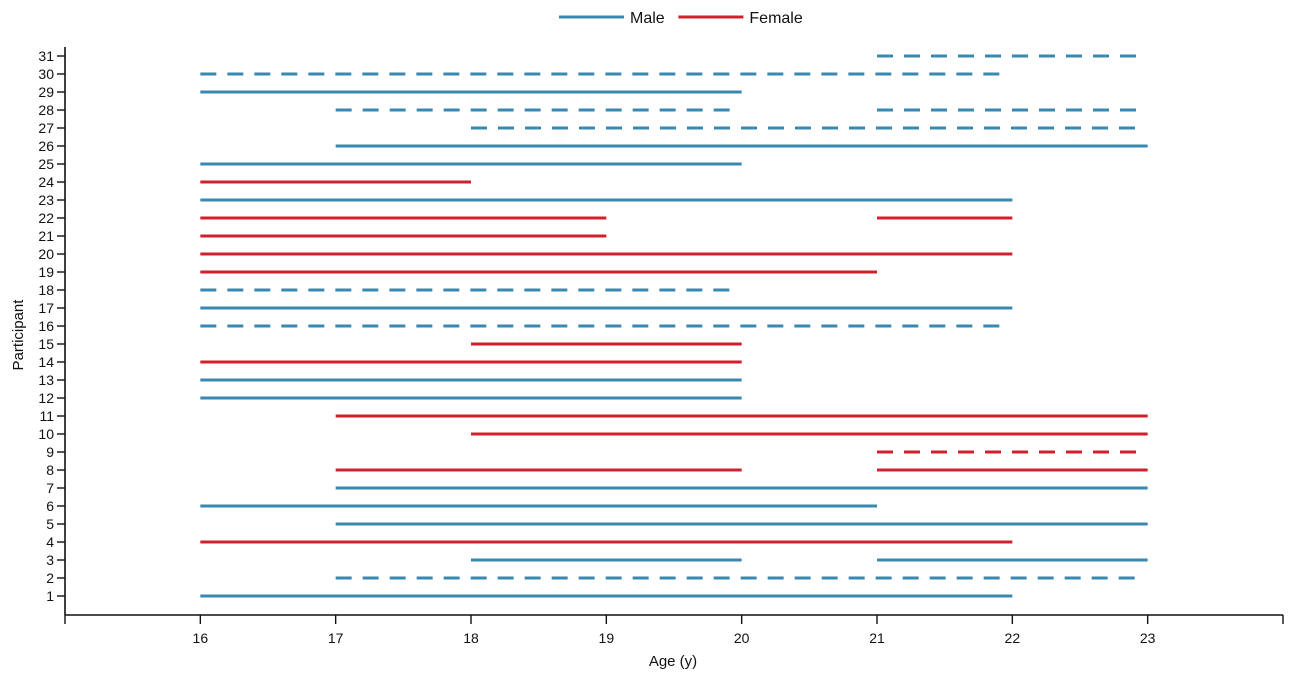  What do you see at coordinates (50, 524) in the screenshot?
I see `y-tick-label: 5` at bounding box center [50, 524].